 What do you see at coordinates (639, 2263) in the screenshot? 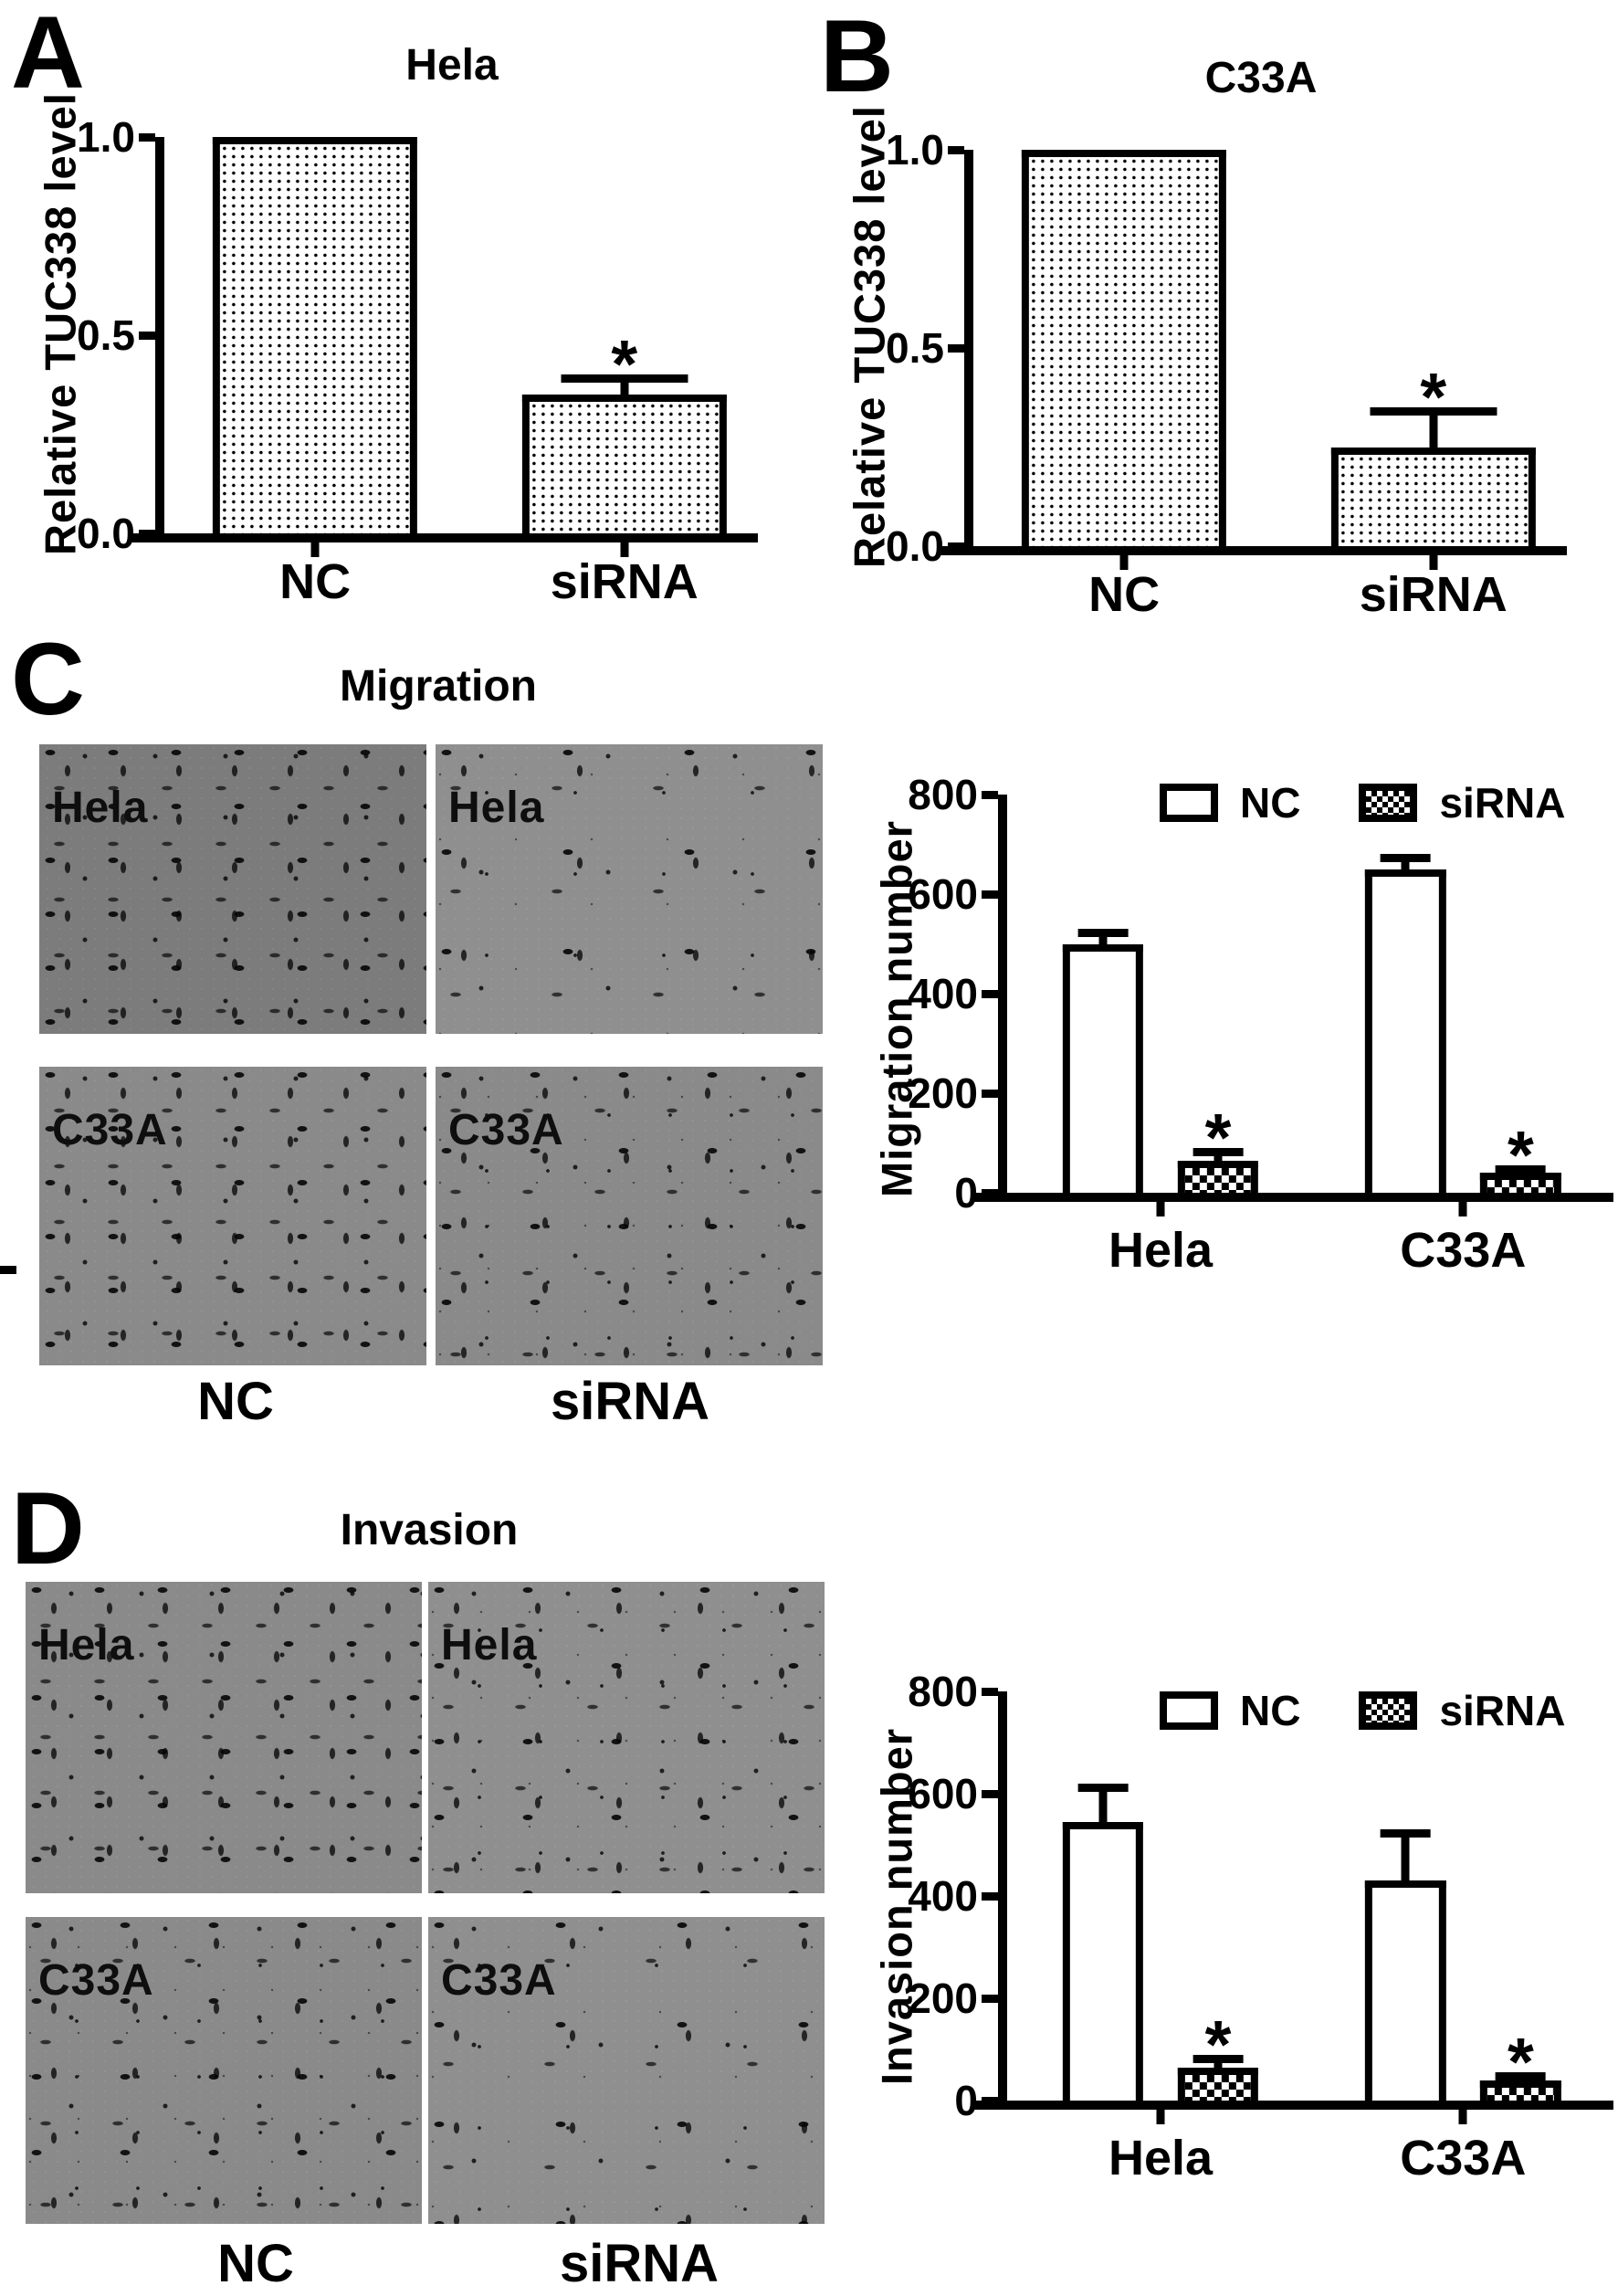
I see `invasion-column-label-sirna: siRNA` at bounding box center [639, 2263].